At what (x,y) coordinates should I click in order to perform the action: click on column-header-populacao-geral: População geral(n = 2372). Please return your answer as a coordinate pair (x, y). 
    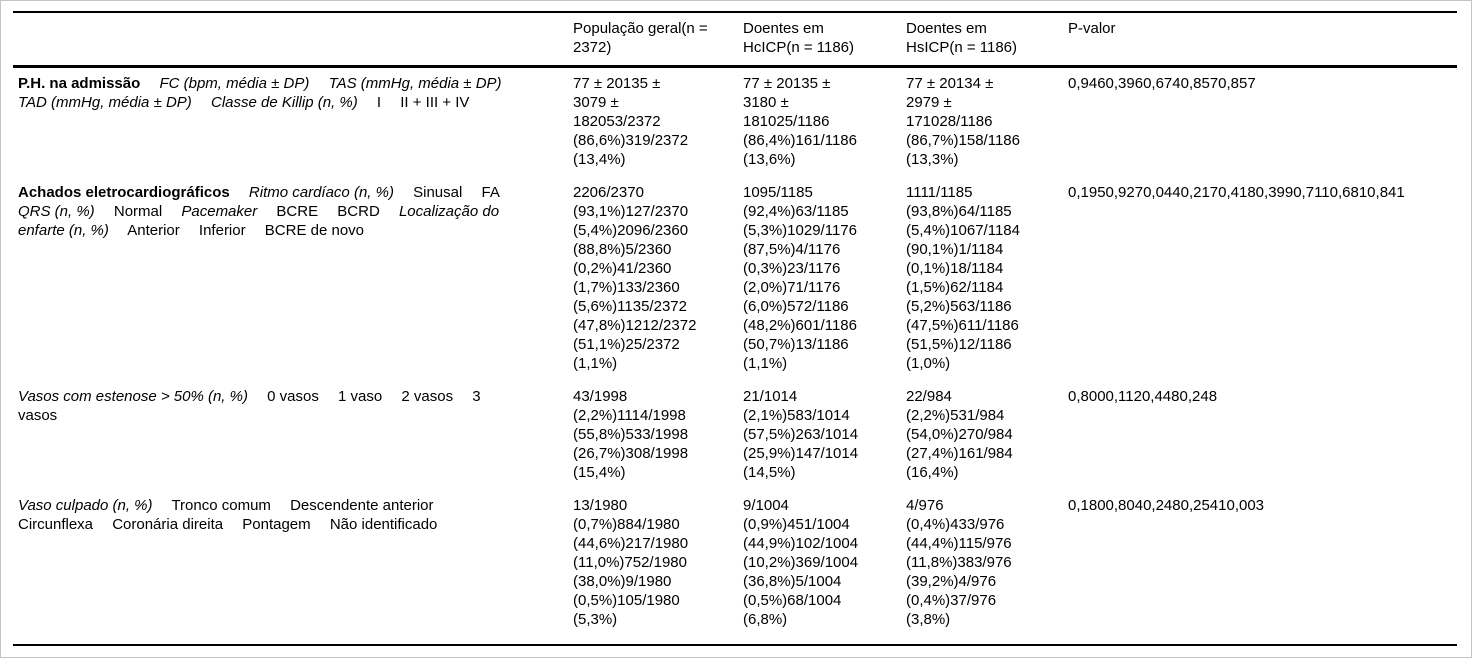
    Looking at the image, I should click on (658, 38).